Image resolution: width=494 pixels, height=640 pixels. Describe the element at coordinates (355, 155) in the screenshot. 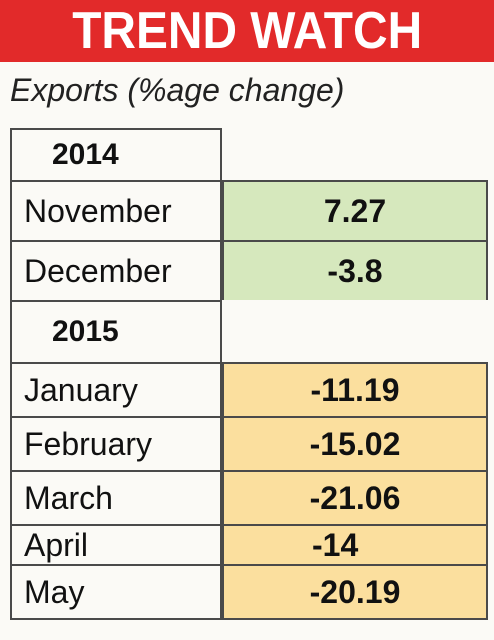

I see `year-2014-blank` at that location.